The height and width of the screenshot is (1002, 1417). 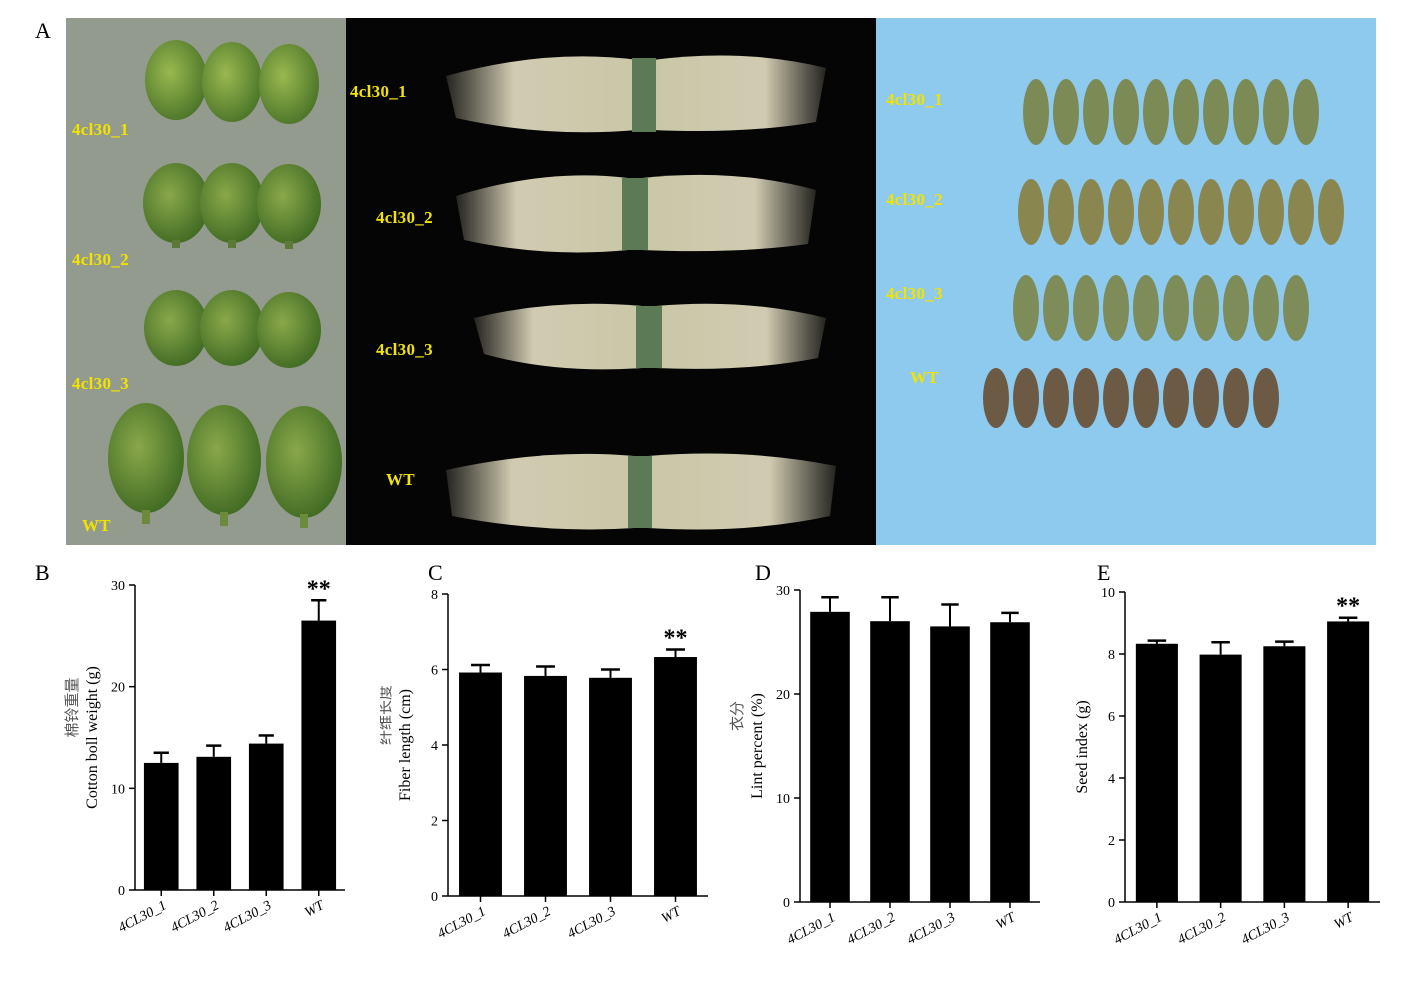 What do you see at coordinates (783, 695) in the screenshot?
I see `y-tick-label: 20` at bounding box center [783, 695].